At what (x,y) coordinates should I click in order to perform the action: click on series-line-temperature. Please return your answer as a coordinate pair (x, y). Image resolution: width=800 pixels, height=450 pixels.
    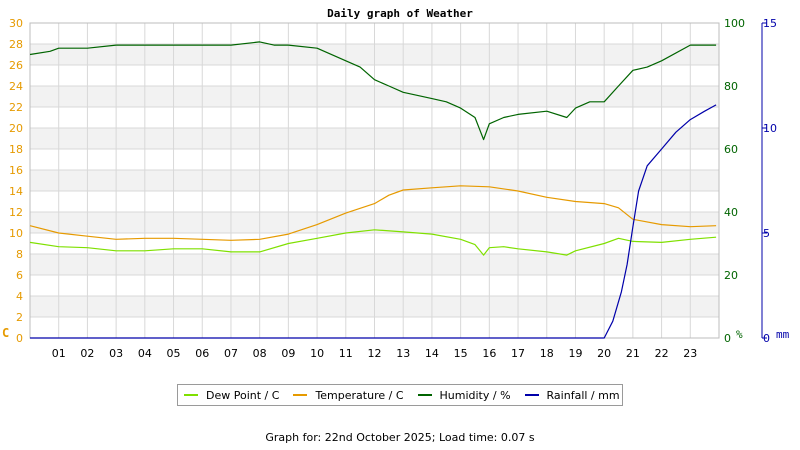
    Looking at the image, I should click on (373, 213).